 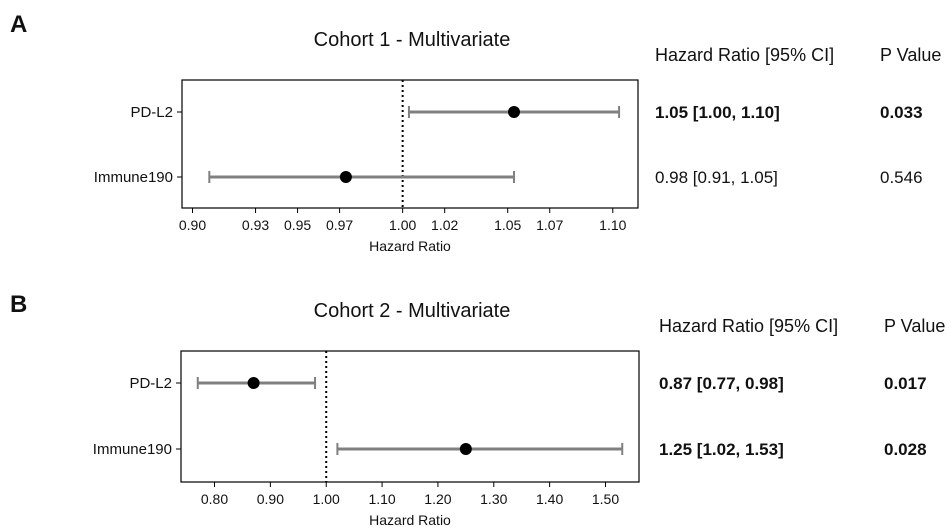 I want to click on chart-a-row-label: PD-L2, so click(x=151, y=112).